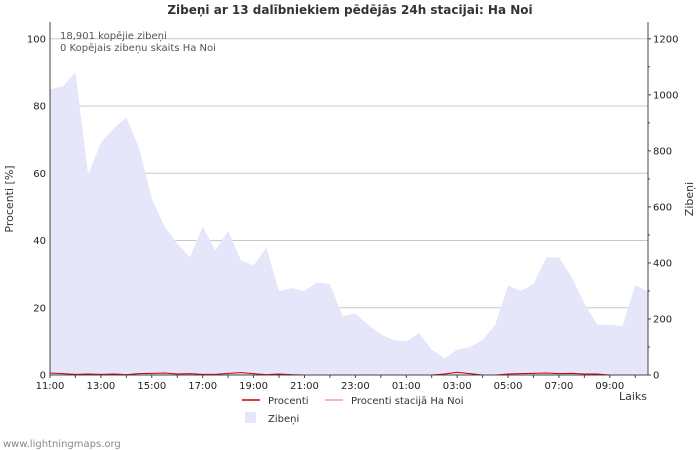 Image resolution: width=700 pixels, height=450 pixels. I want to click on y-left-tick-label-0: 0, so click(43, 376).